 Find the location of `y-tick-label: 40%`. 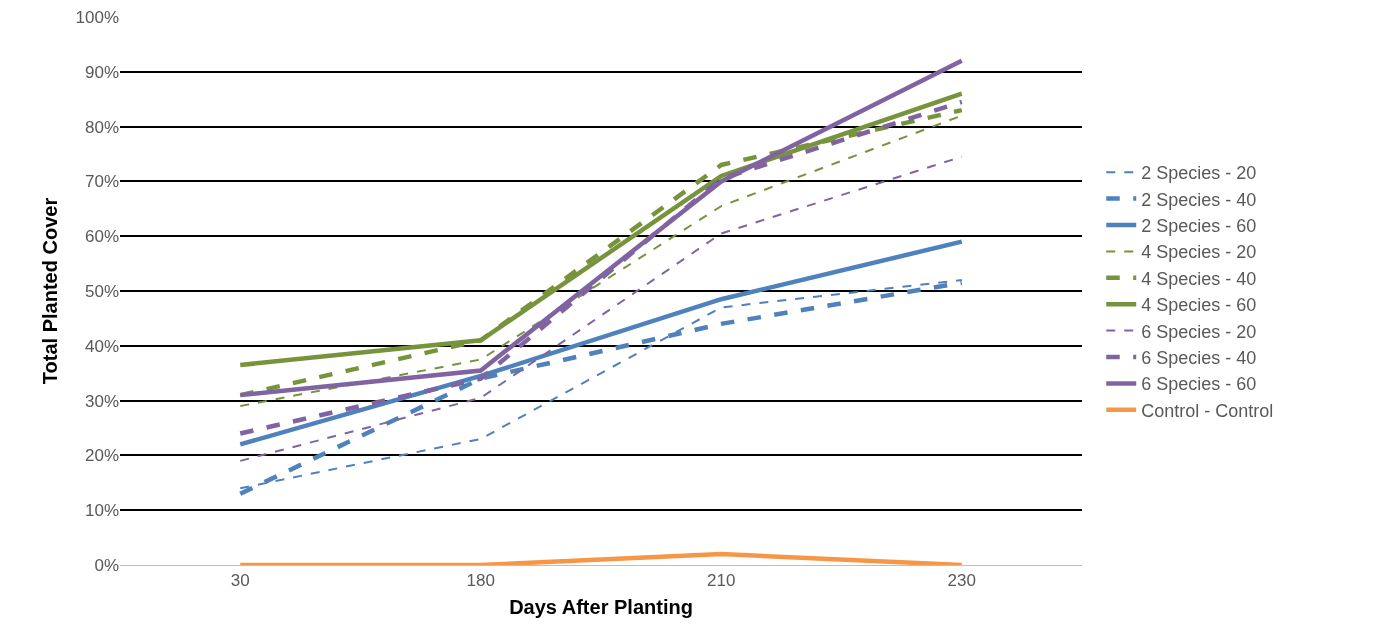

y-tick-label: 40% is located at coordinates (101, 346).